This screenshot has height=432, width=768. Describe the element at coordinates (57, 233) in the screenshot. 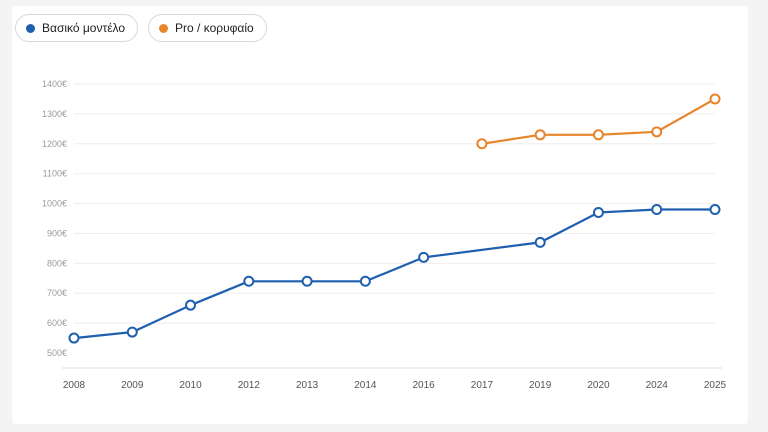

I see `y-tick-label: 900€` at that location.